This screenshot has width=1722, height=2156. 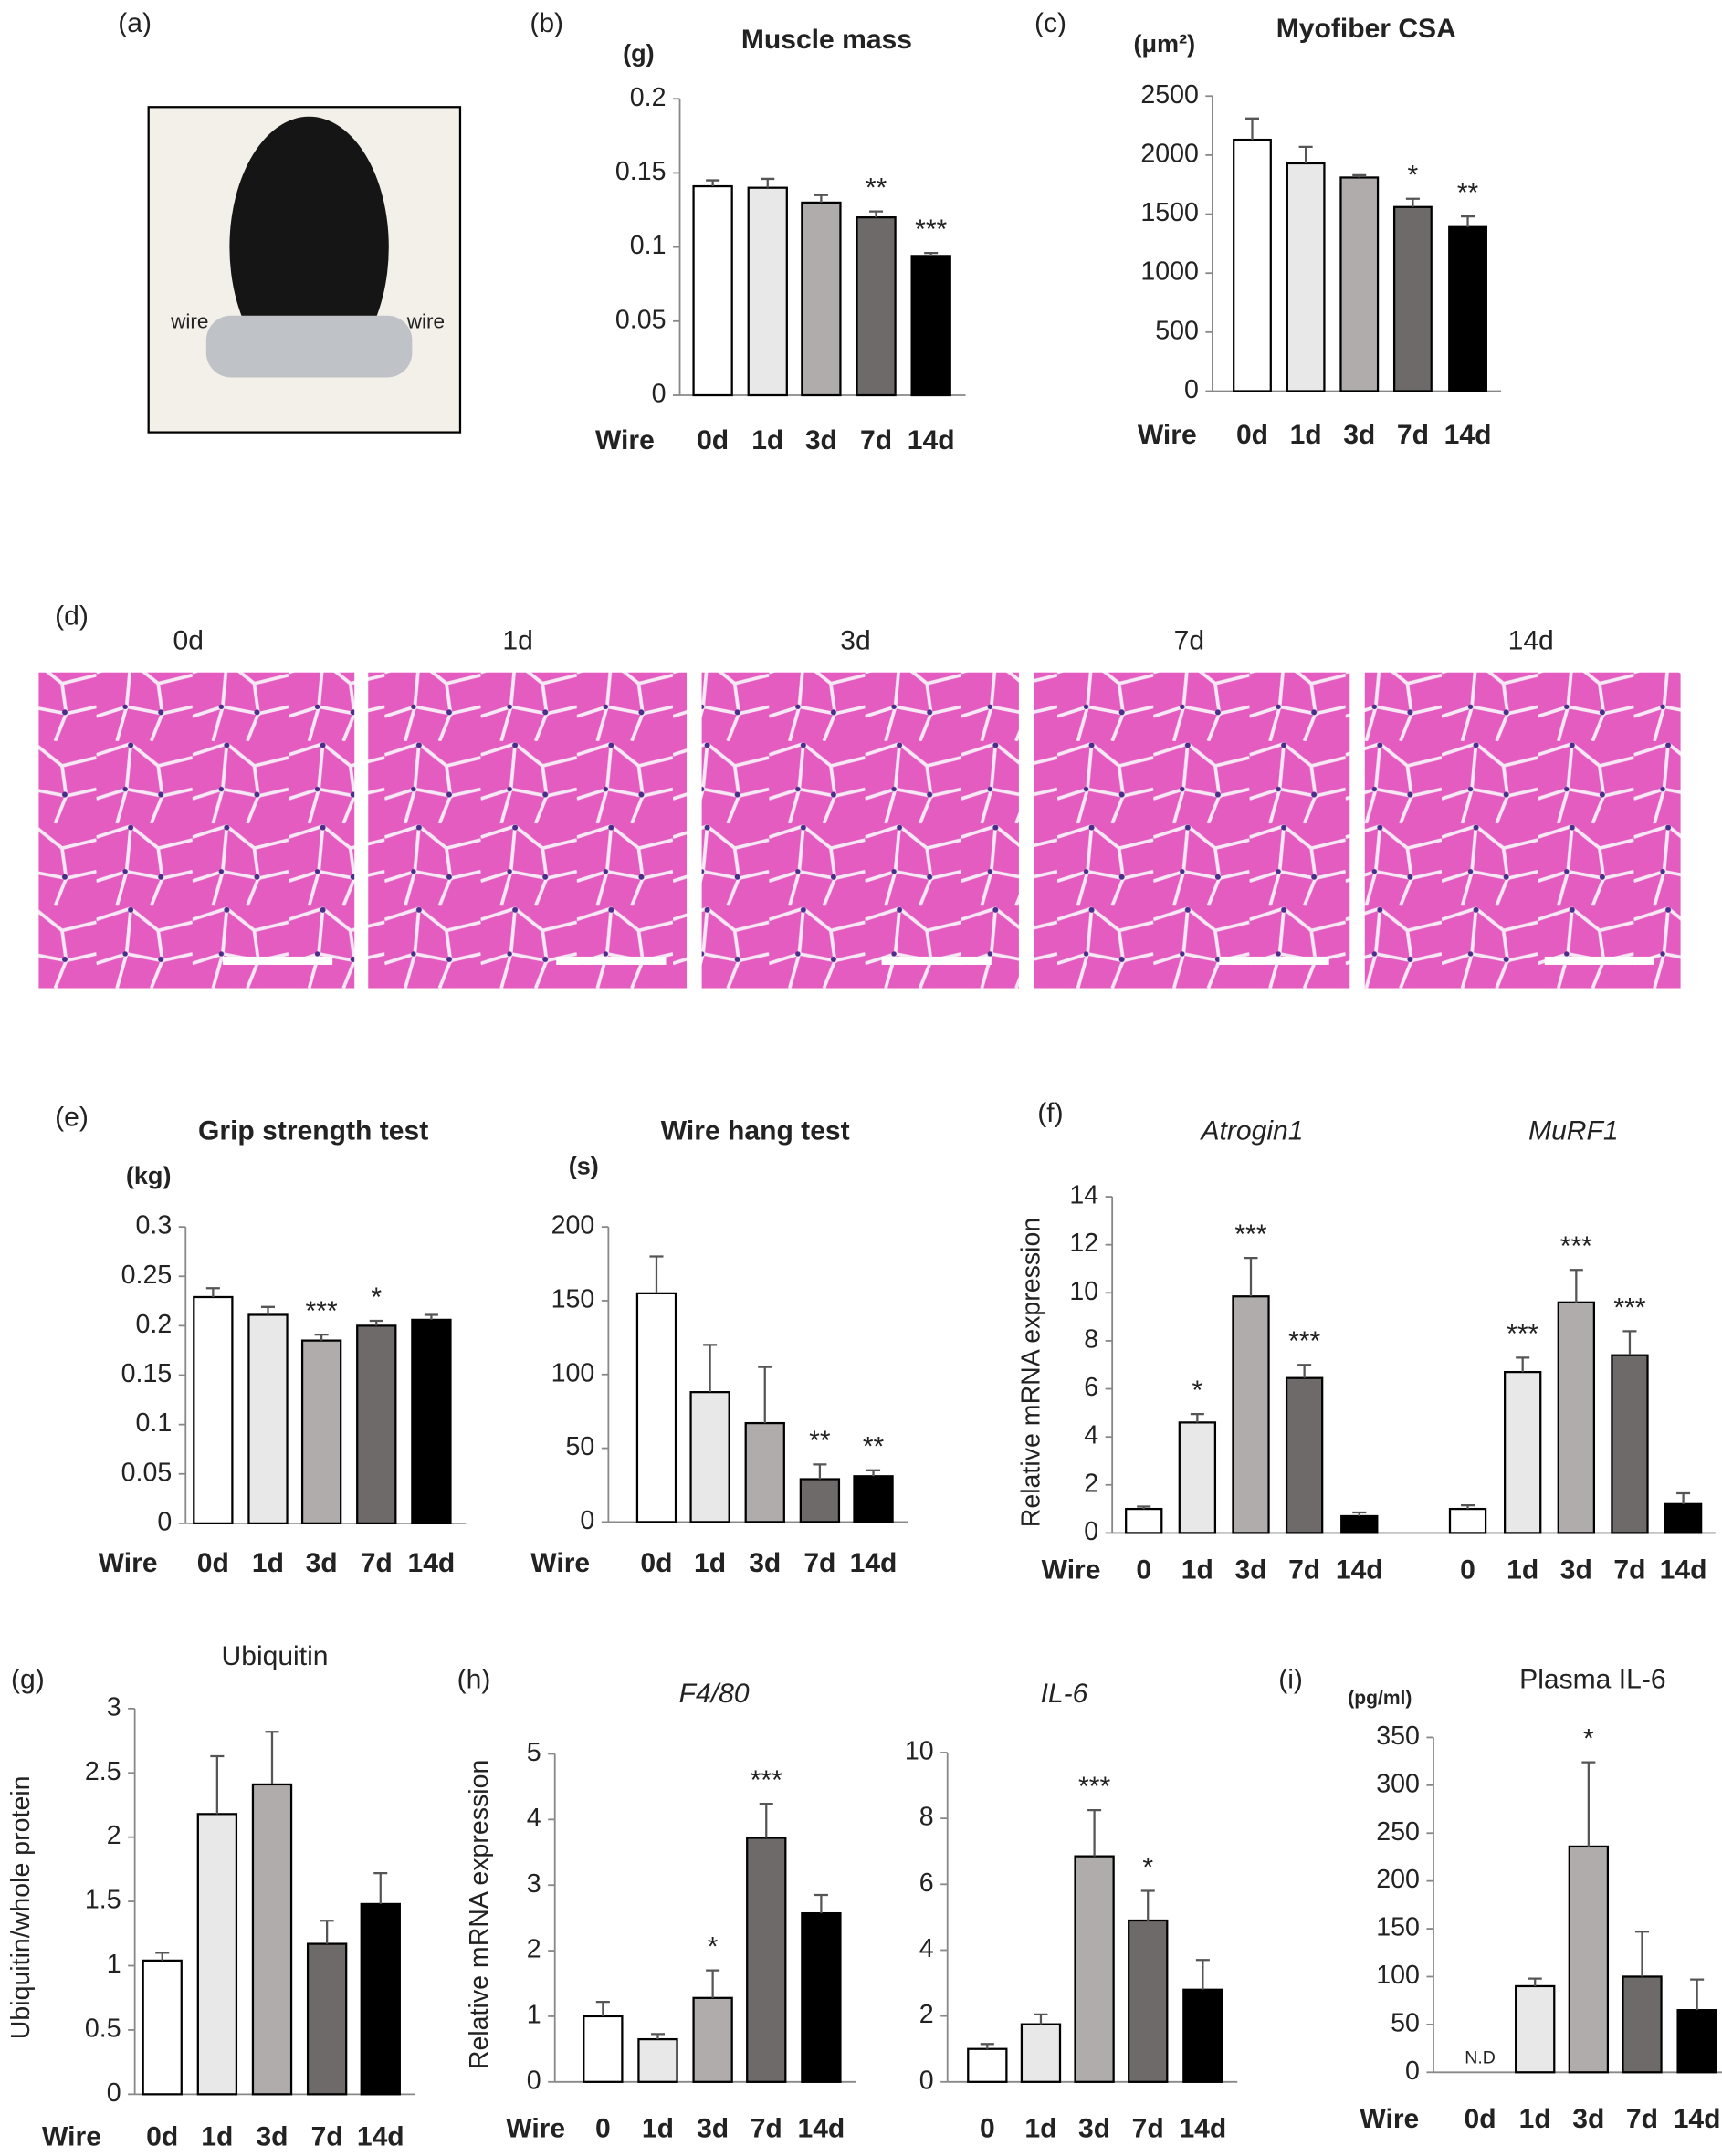 What do you see at coordinates (1064, 1694) in the screenshot?
I see `chart-title: IL-6` at bounding box center [1064, 1694].